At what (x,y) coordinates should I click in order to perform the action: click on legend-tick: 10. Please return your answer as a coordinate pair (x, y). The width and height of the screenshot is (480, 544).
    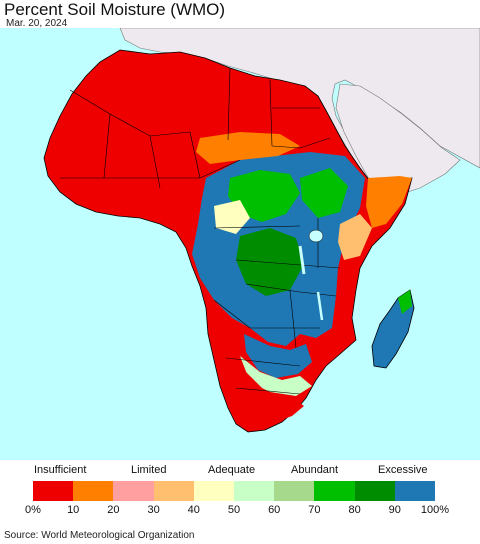
    Looking at the image, I should click on (73, 510).